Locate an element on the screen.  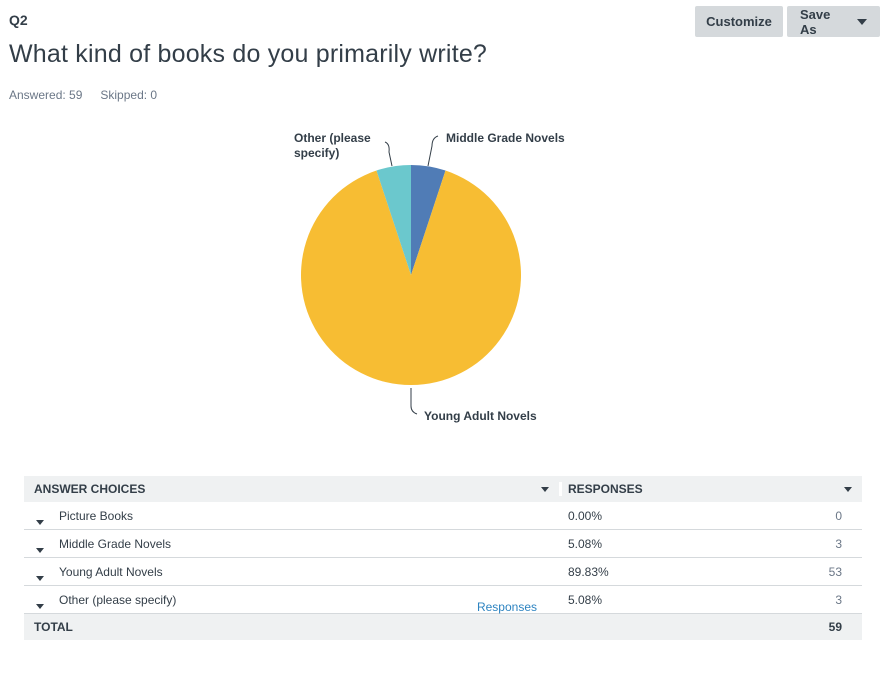
chevron-down-icon is located at coordinates (862, 21).